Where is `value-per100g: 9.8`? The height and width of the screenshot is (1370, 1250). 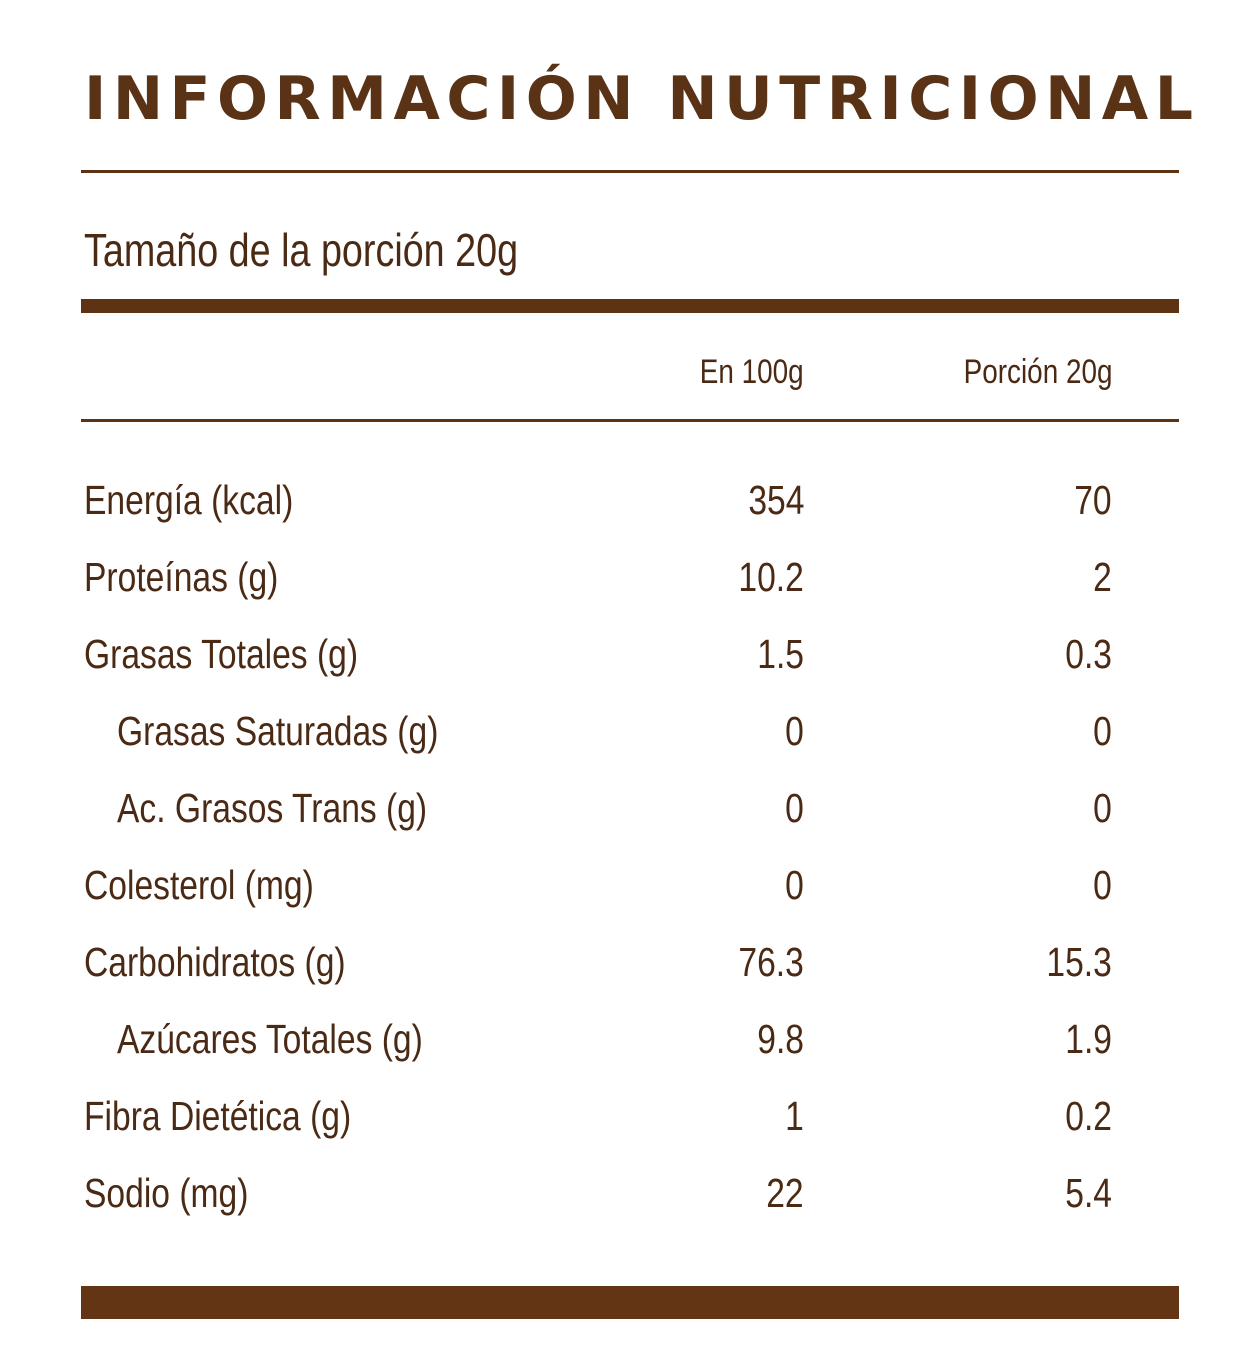
value-per100g: 9.8 is located at coordinates (780, 1039).